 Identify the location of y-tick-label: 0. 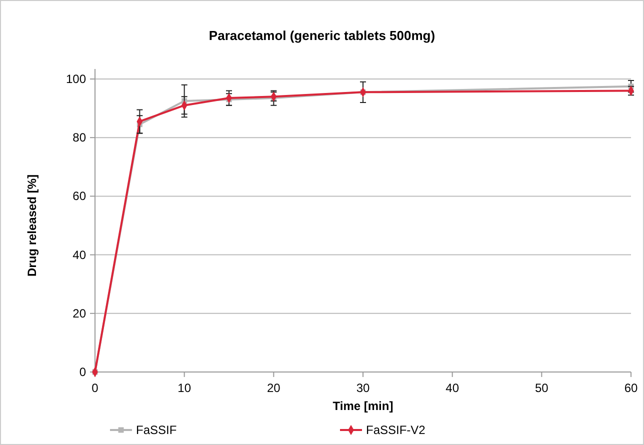
(82, 372).